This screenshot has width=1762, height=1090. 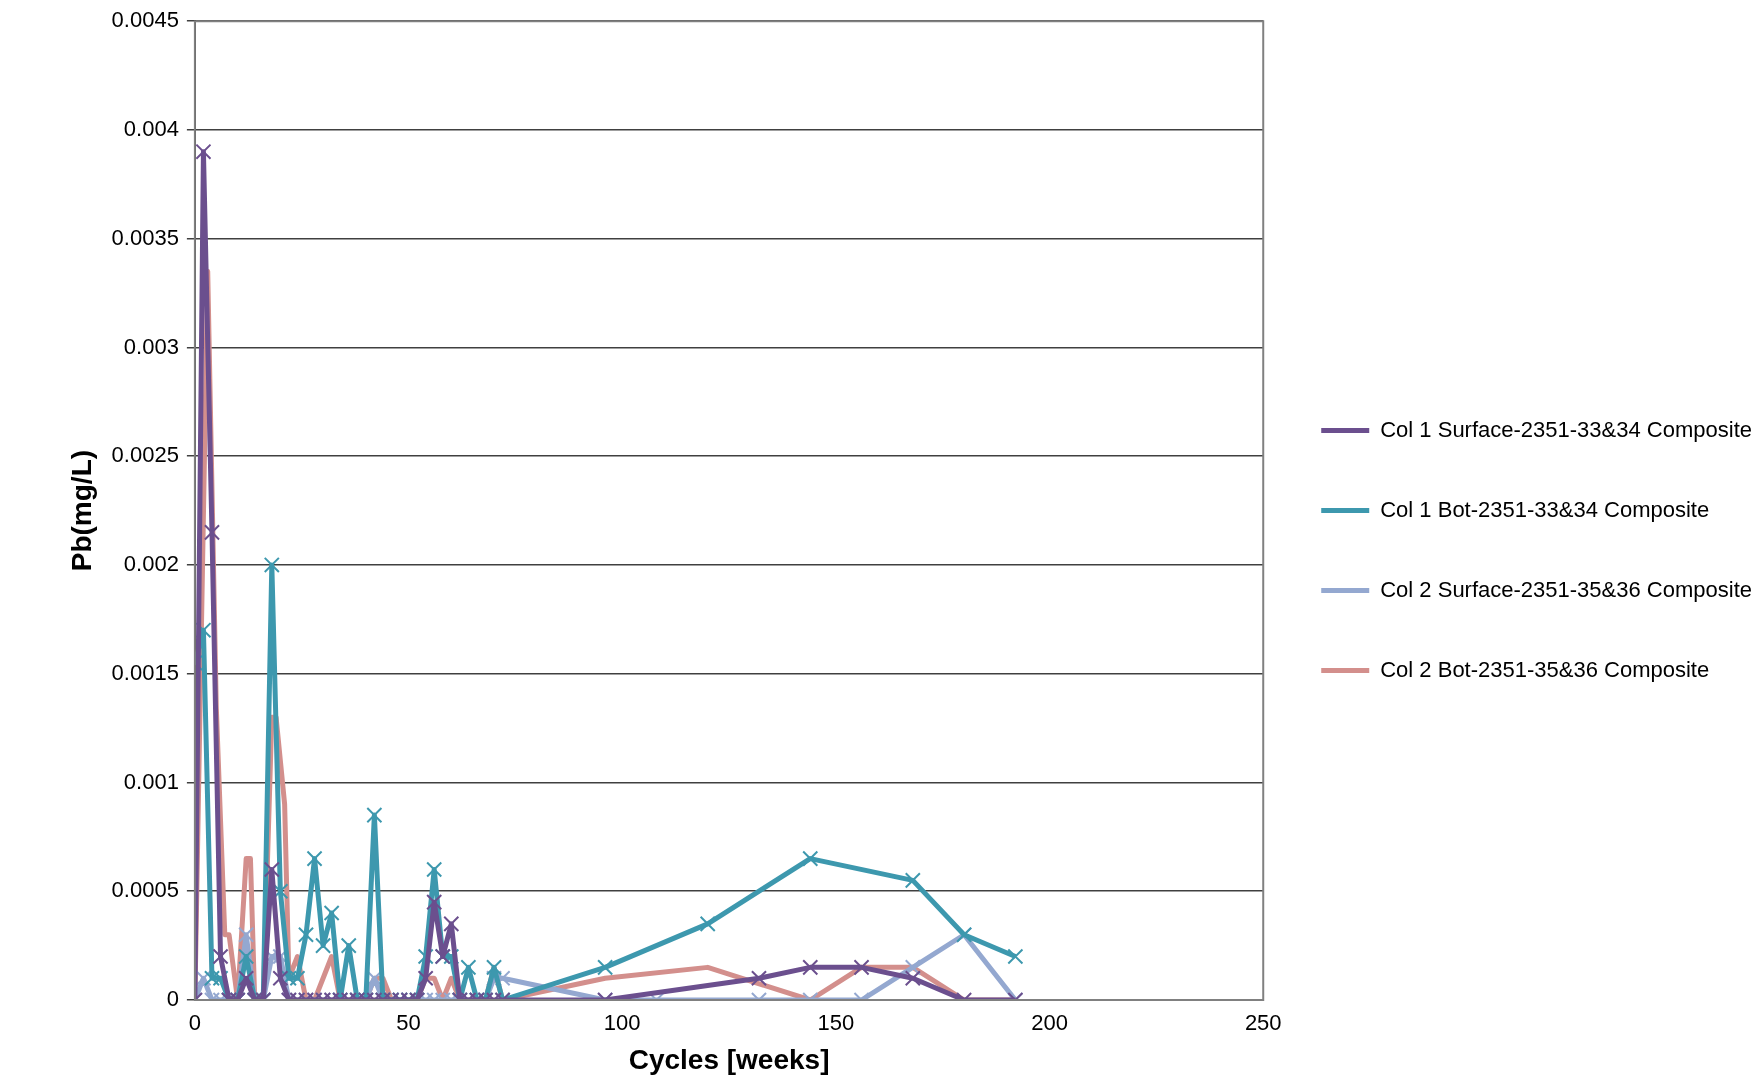 I want to click on y-tick-label: 0.0035, so click(x=145, y=237).